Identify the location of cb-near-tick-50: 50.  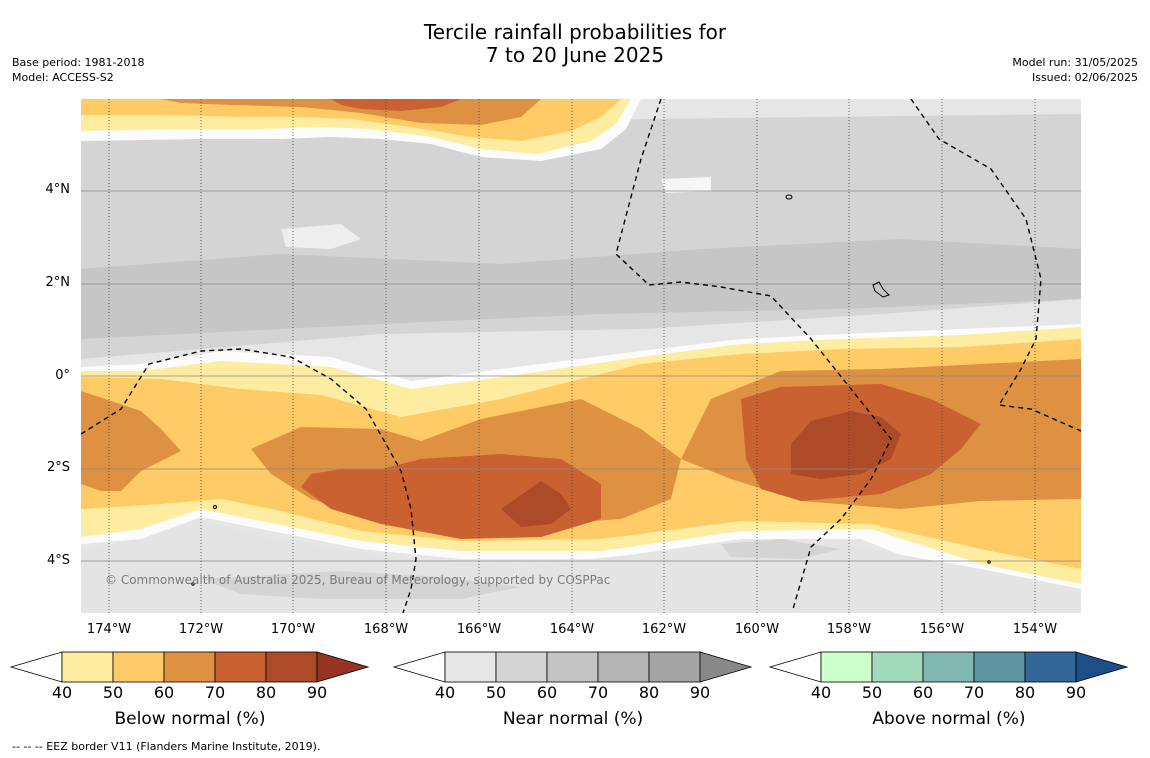
(496, 692).